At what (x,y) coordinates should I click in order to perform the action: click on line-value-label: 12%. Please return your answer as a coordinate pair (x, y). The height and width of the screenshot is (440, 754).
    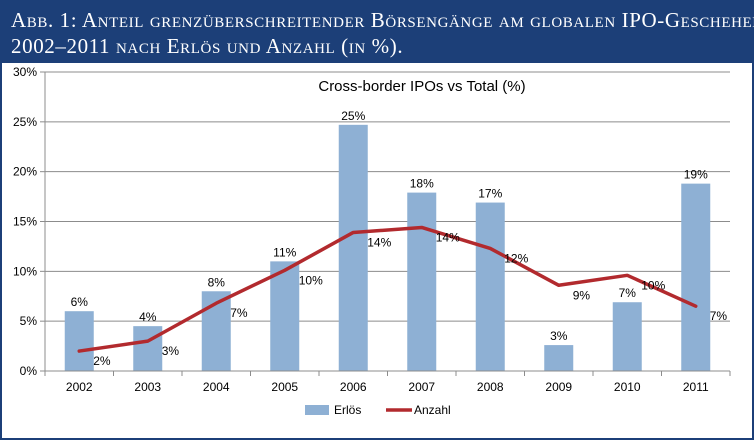
    Looking at the image, I should click on (516, 258).